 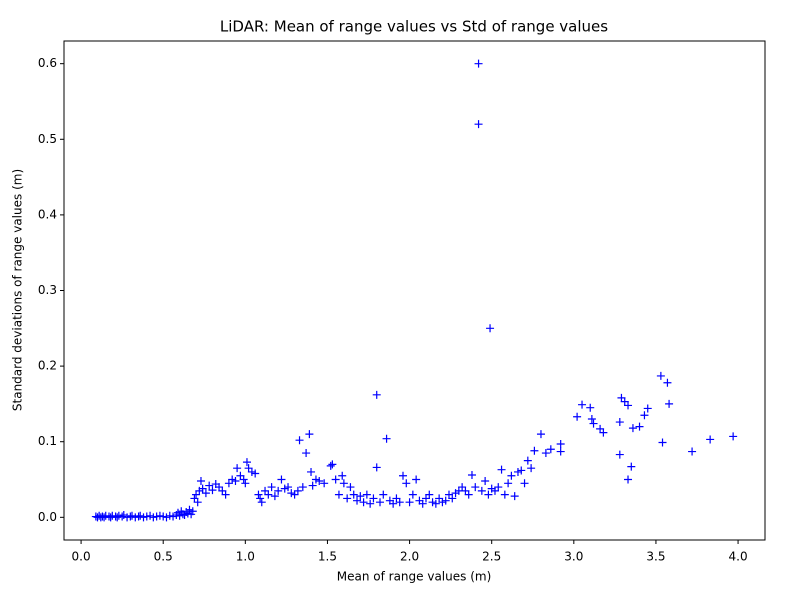 What do you see at coordinates (738, 557) in the screenshot?
I see `x-tick-label: 4.0` at bounding box center [738, 557].